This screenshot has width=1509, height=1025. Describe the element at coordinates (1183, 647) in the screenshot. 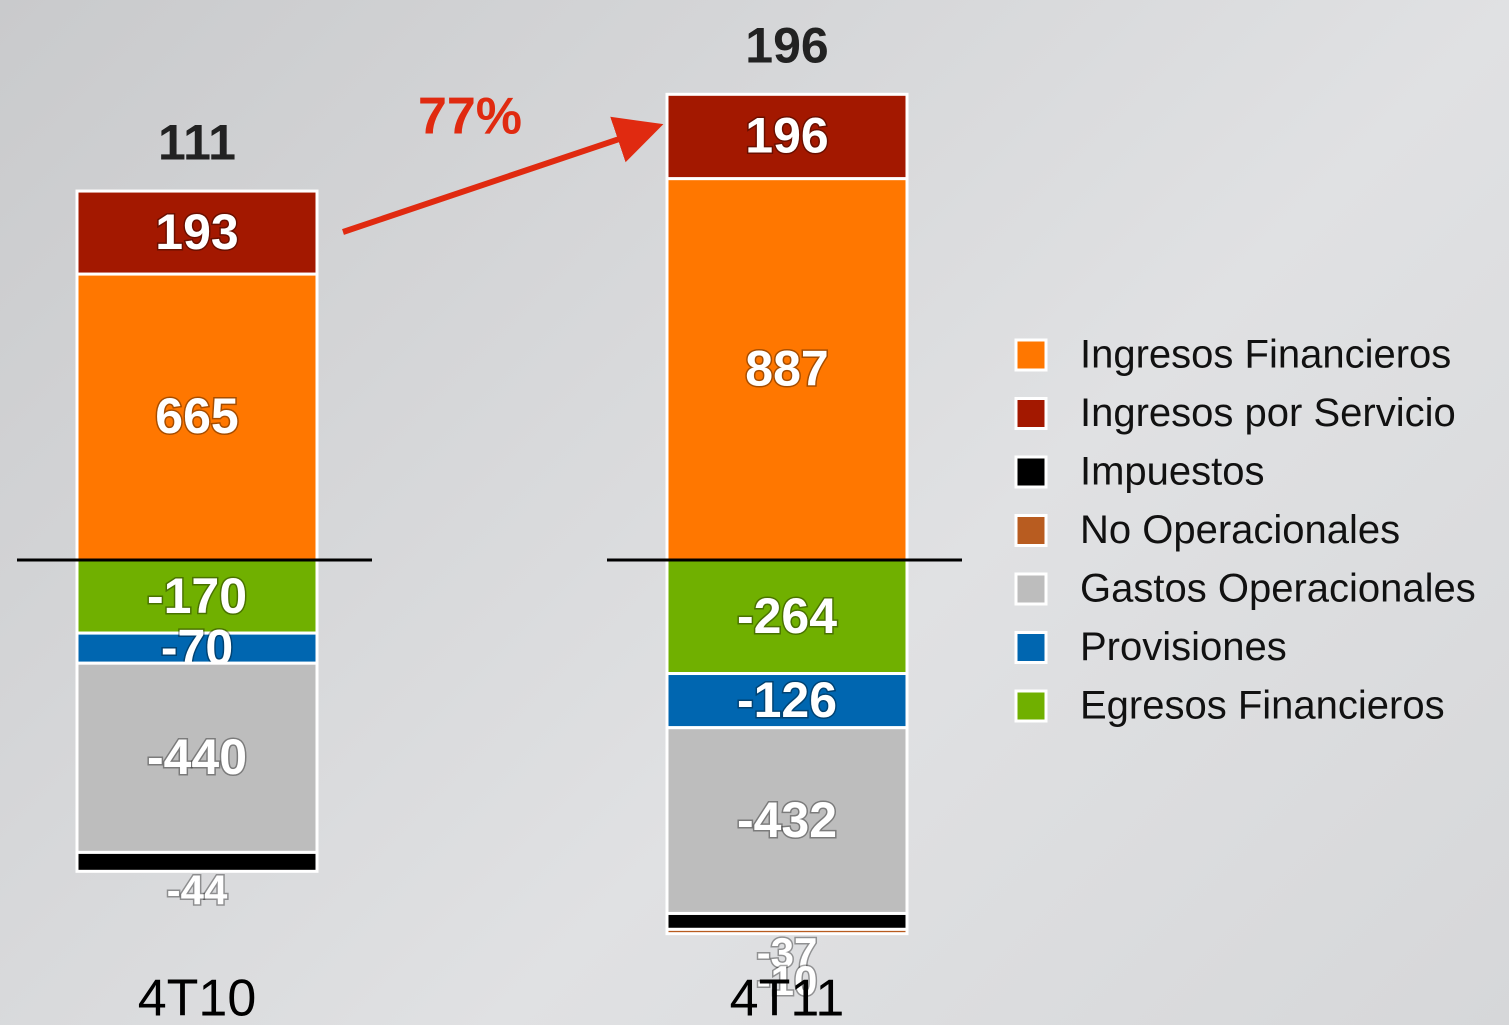

I see `legend-label: Provisiones` at that location.